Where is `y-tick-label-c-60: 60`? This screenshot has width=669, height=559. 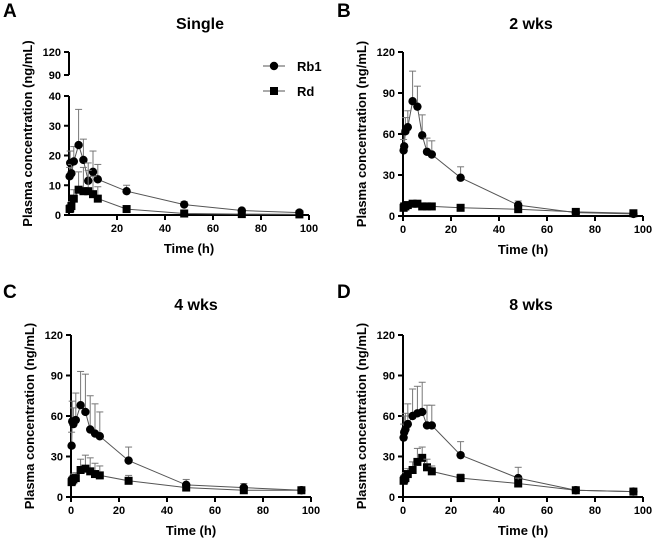
y-tick-label-c-60: 60 is located at coordinates (57, 417).